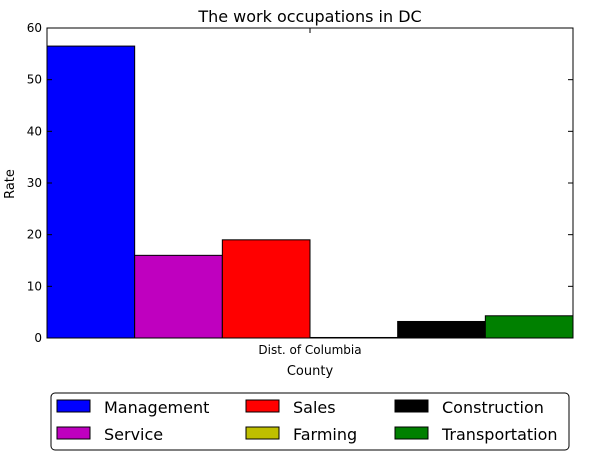 Image resolution: width=597 pixels, height=462 pixels. Describe the element at coordinates (34, 235) in the screenshot. I see `y-tick-label: 20` at that location.